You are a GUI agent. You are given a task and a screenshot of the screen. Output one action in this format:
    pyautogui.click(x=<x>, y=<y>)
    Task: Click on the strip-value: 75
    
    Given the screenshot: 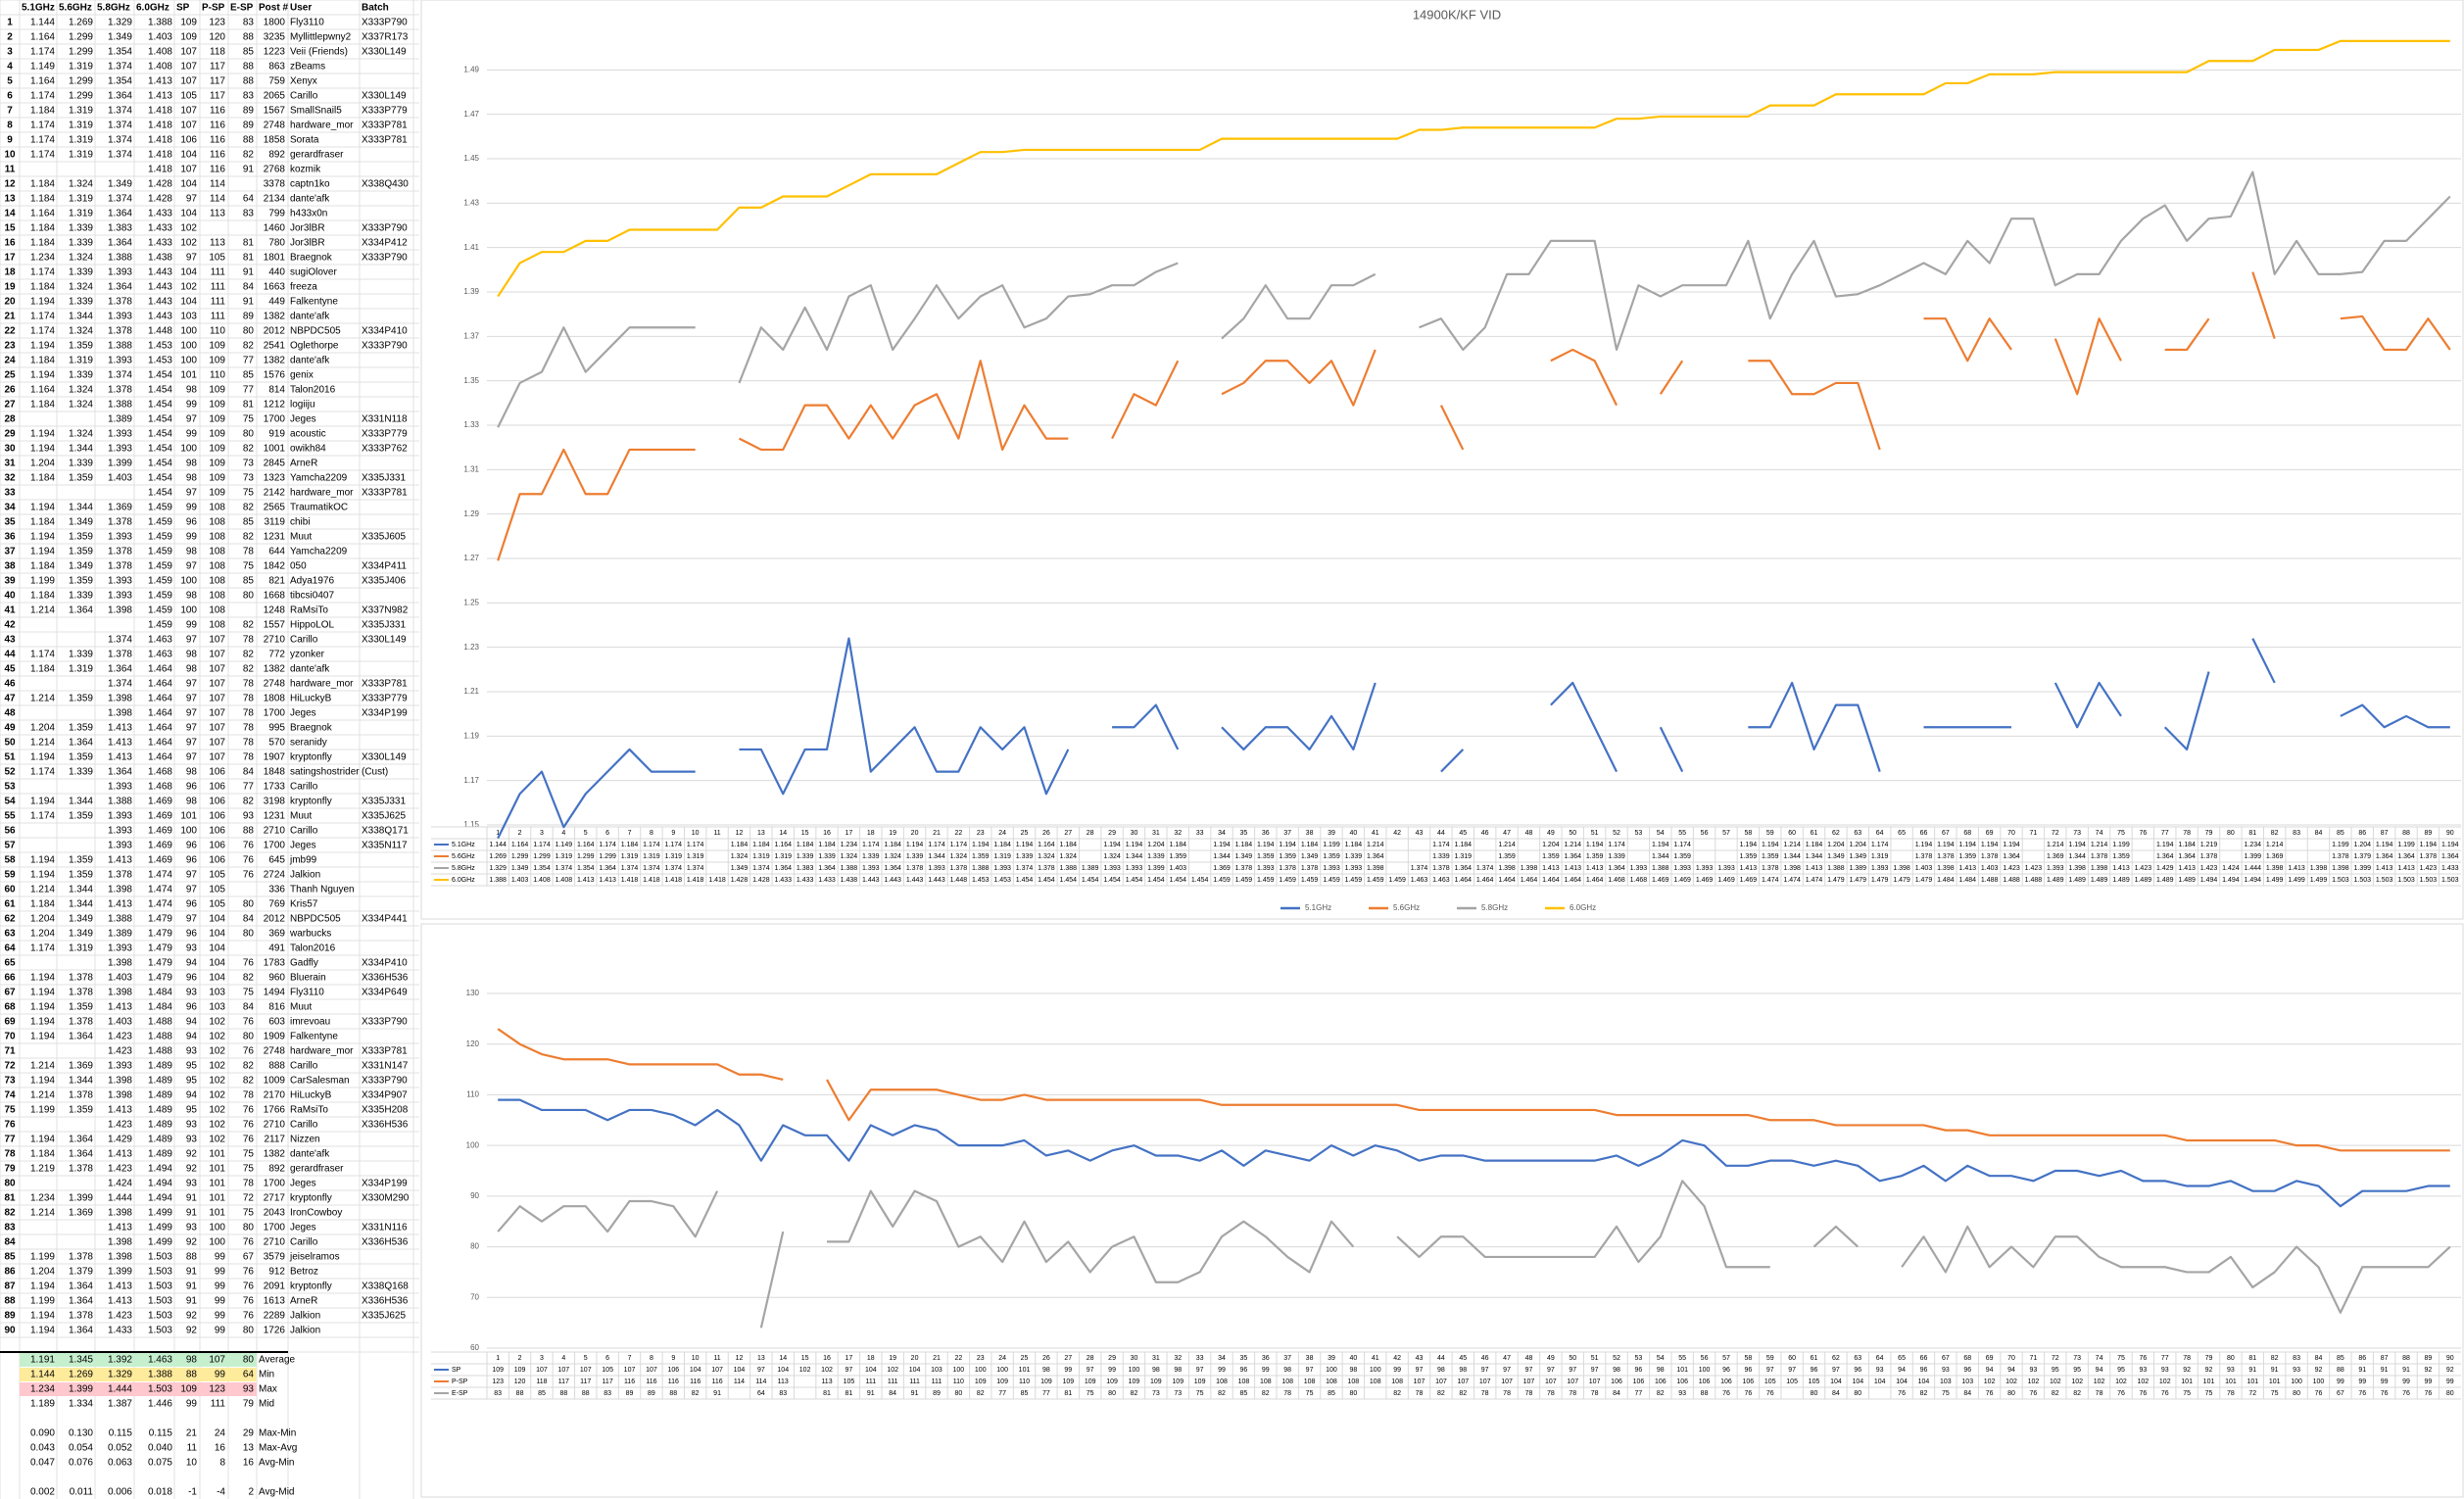 What is the action you would take?
    pyautogui.click(x=1946, y=1393)
    